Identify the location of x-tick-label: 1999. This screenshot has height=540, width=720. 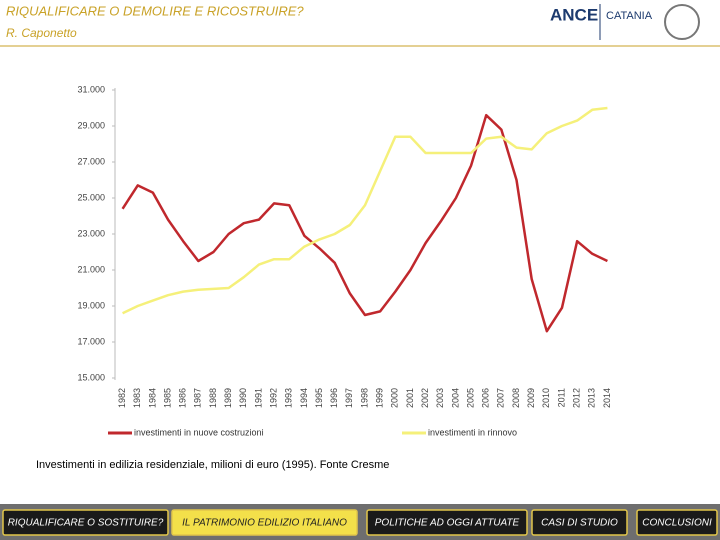
(380, 398).